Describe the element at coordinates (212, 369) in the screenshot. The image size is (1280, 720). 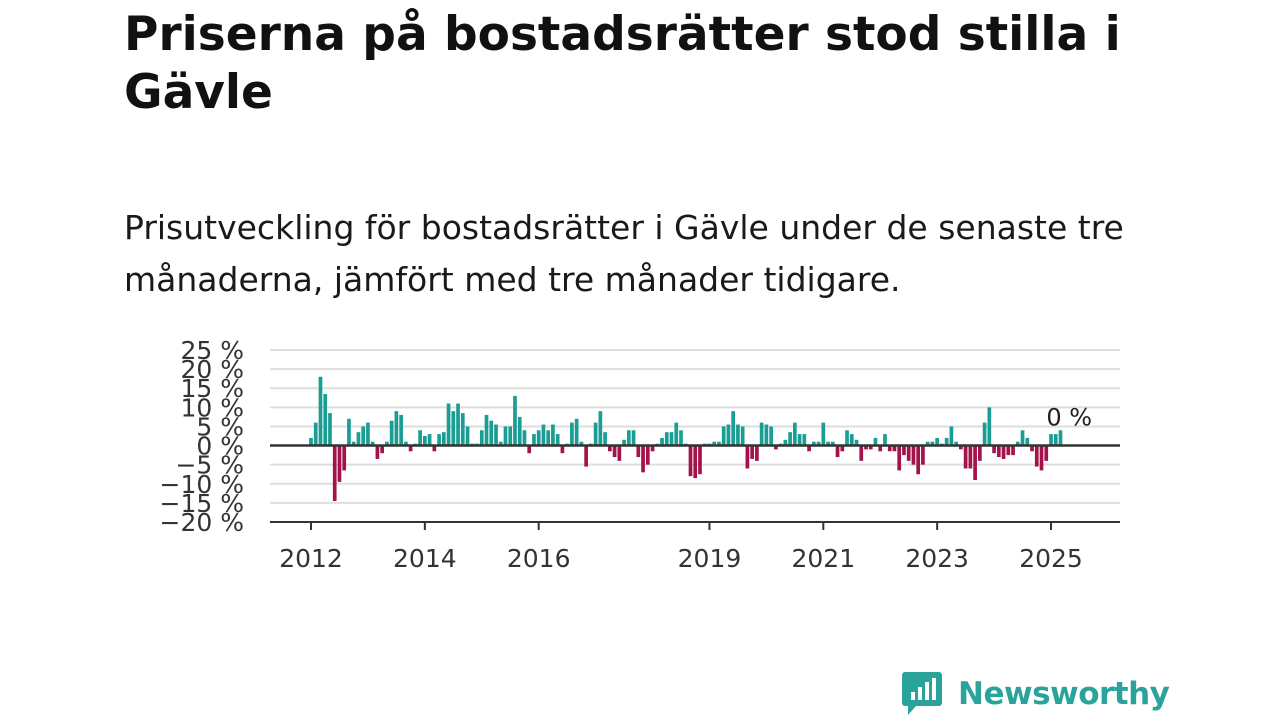
I see `y-tick-label: 20 %` at that location.